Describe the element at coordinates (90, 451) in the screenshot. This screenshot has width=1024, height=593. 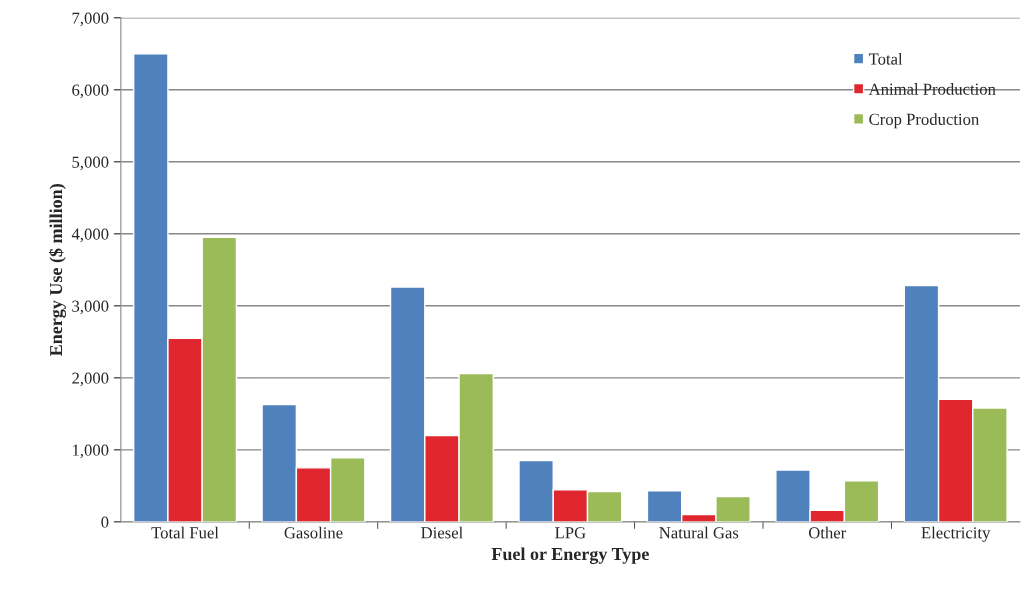
I see `y-tick-label: 1,000` at that location.